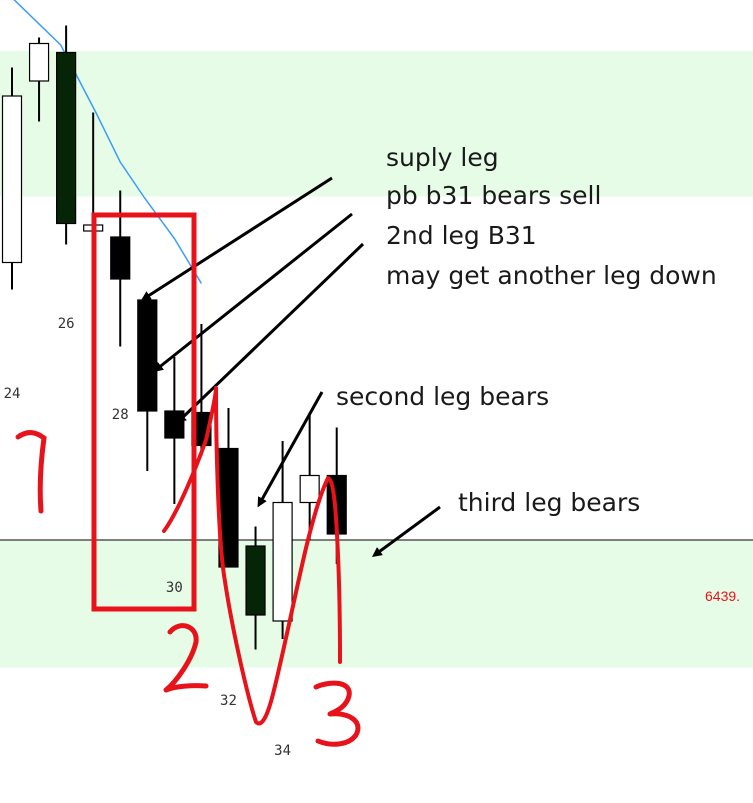 The width and height of the screenshot is (753, 803). I want to click on annotation-second-leg-bears: second leg bears, so click(443, 396).